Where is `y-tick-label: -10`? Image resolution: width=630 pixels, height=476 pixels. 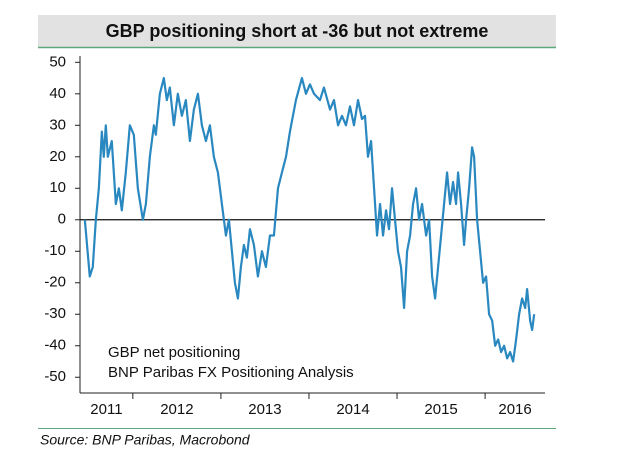
y-tick-label: -10 is located at coordinates (55, 250).